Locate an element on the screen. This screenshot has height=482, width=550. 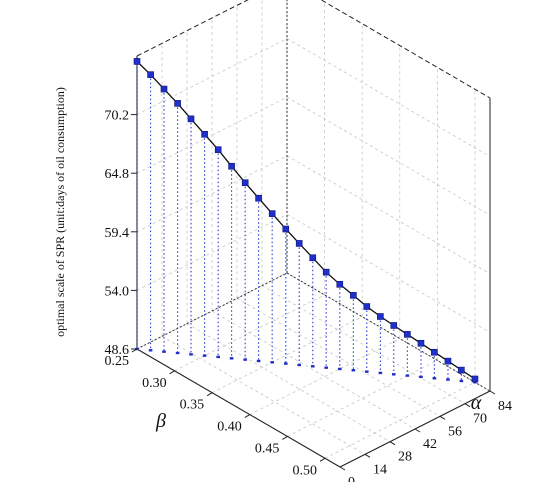
y-axis-label: α is located at coordinates (476, 403).